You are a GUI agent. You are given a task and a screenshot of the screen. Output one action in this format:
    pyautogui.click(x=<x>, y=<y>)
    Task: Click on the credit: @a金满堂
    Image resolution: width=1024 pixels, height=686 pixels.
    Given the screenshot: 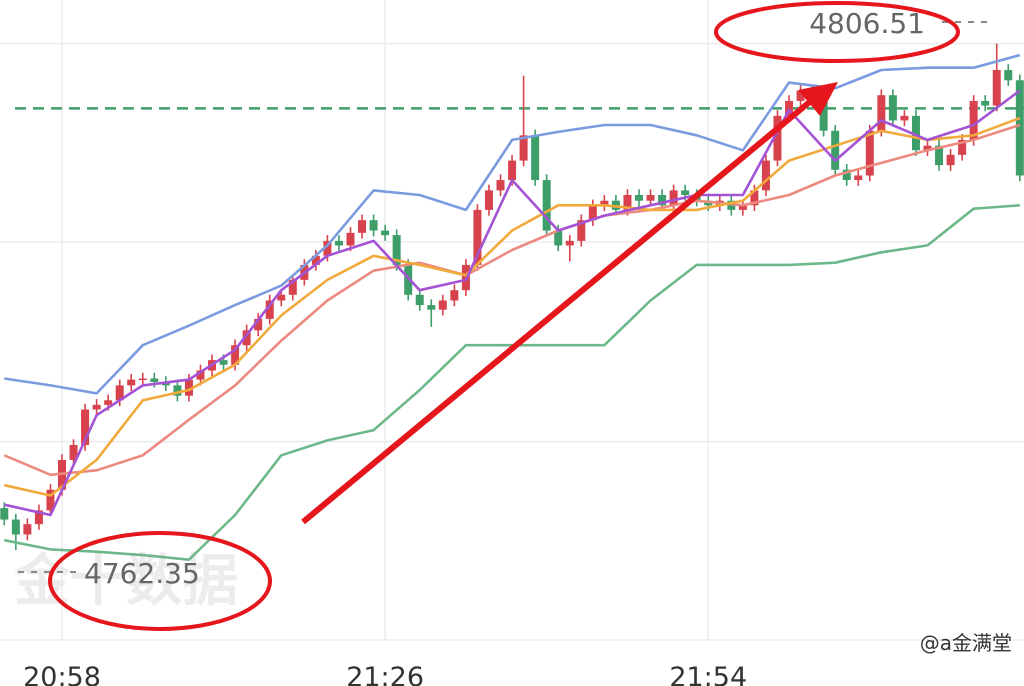 What is the action you would take?
    pyautogui.click(x=966, y=643)
    